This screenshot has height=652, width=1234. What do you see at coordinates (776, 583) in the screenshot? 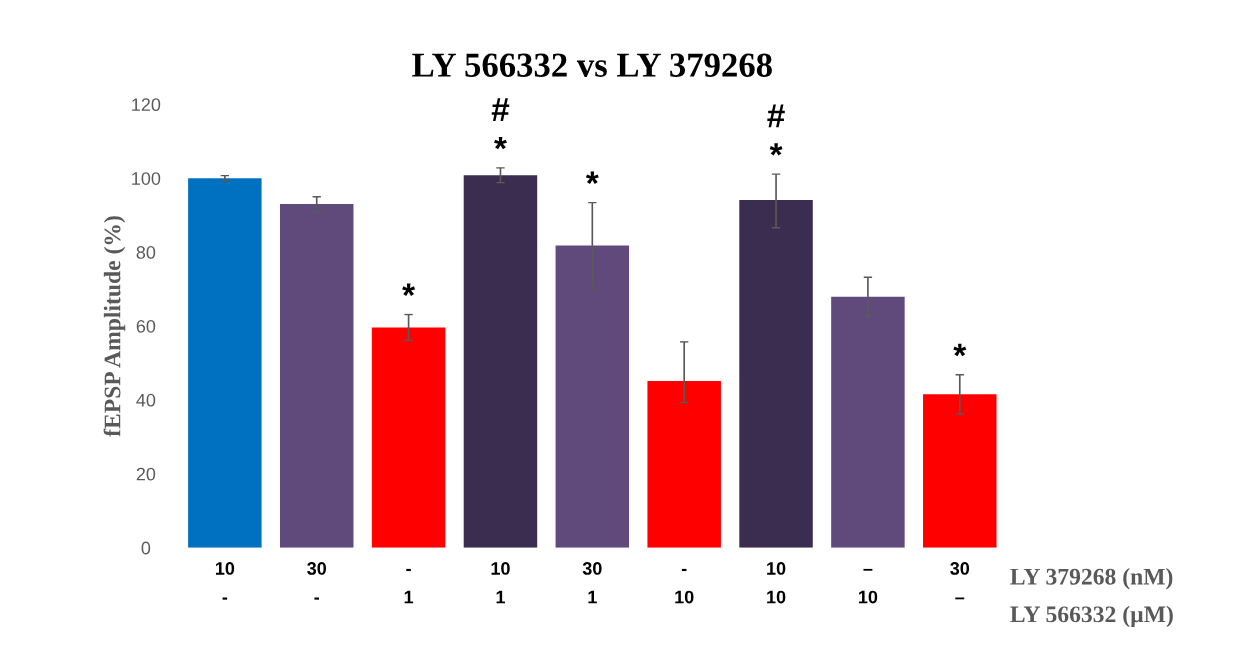
I see `x-tick-label: 10 10` at bounding box center [776, 583].